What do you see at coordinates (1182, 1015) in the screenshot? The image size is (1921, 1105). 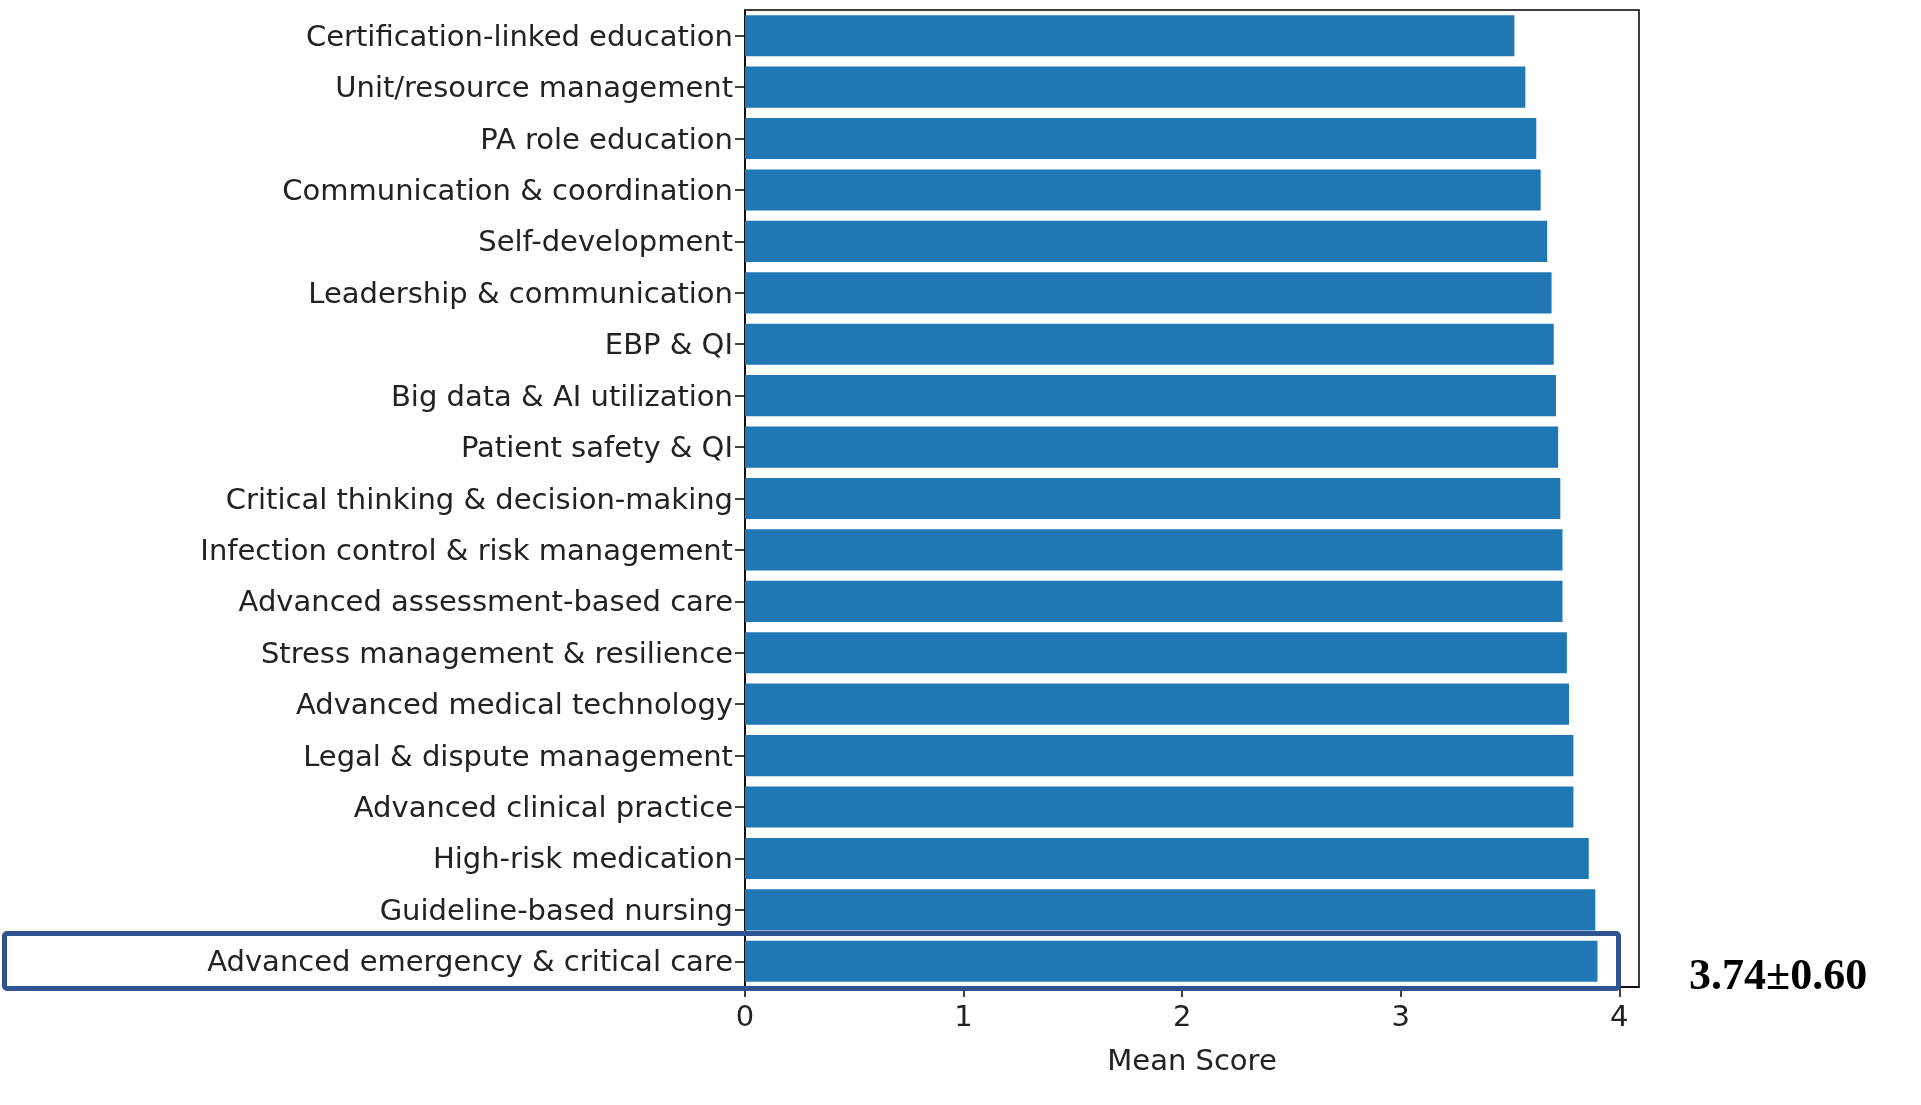 I see `x-tick-label: 2` at bounding box center [1182, 1015].